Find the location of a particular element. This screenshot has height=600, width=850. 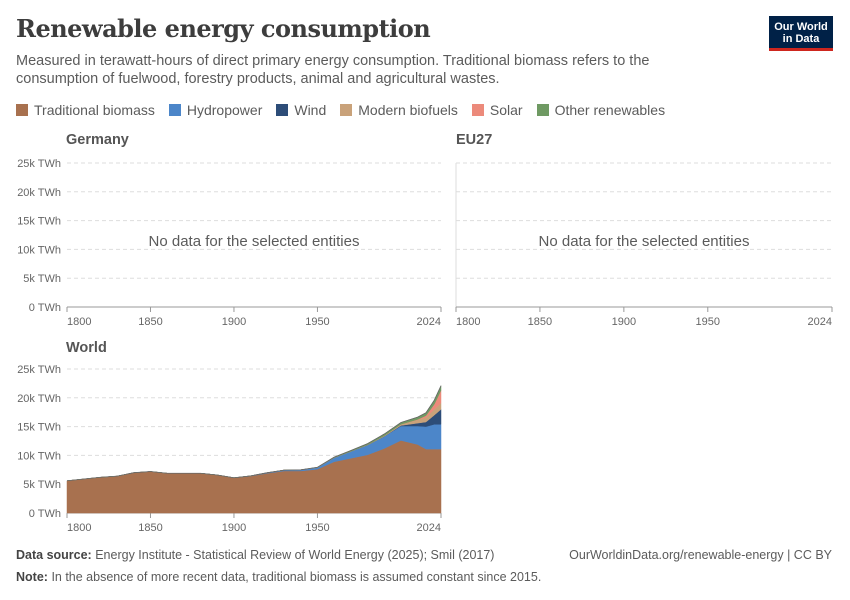

legend-label: Wind is located at coordinates (310, 110).